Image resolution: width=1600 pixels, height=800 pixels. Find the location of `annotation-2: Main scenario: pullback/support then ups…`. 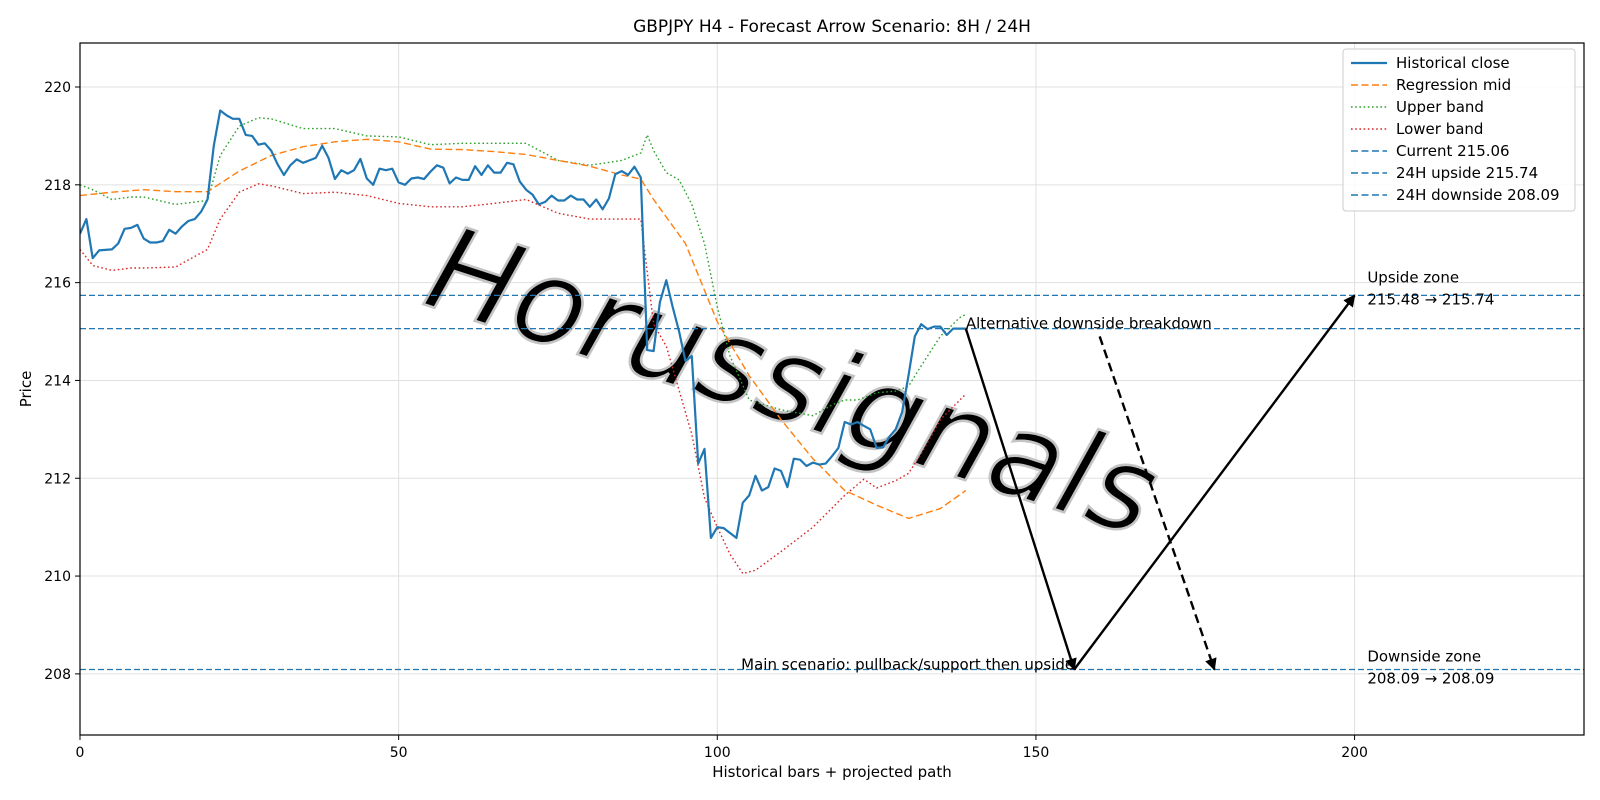

annotation-2: Main scenario: pullback/support then ups… is located at coordinates (907, 664).